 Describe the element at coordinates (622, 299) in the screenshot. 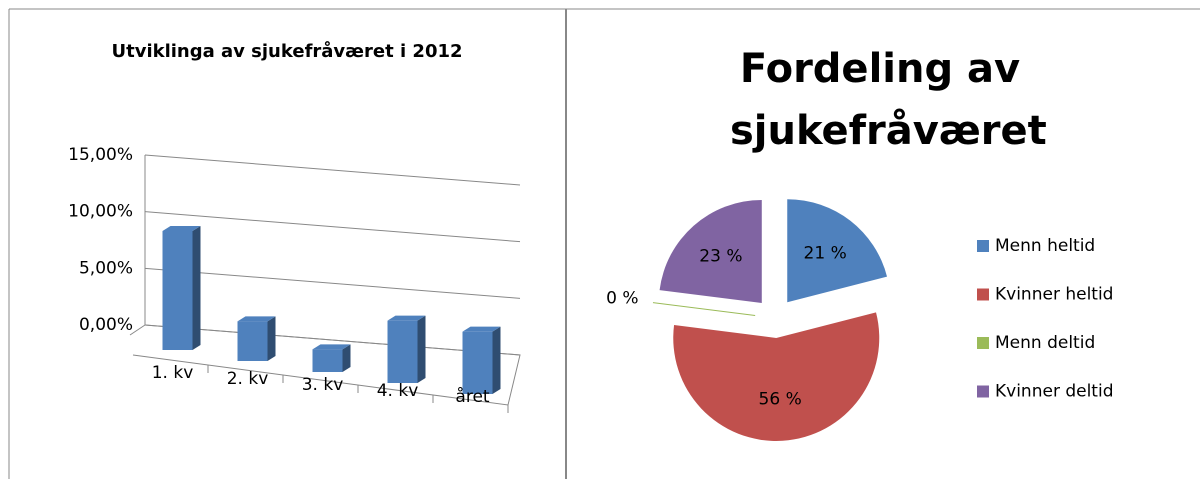

I see `data-label: 0 %` at that location.